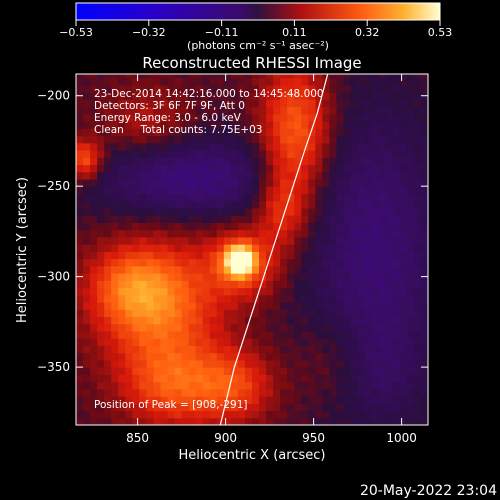 This screenshot has width=500, height=500. What do you see at coordinates (222, 32) in the screenshot?
I see `colorbar-tick-label: −0.11` at bounding box center [222, 32].